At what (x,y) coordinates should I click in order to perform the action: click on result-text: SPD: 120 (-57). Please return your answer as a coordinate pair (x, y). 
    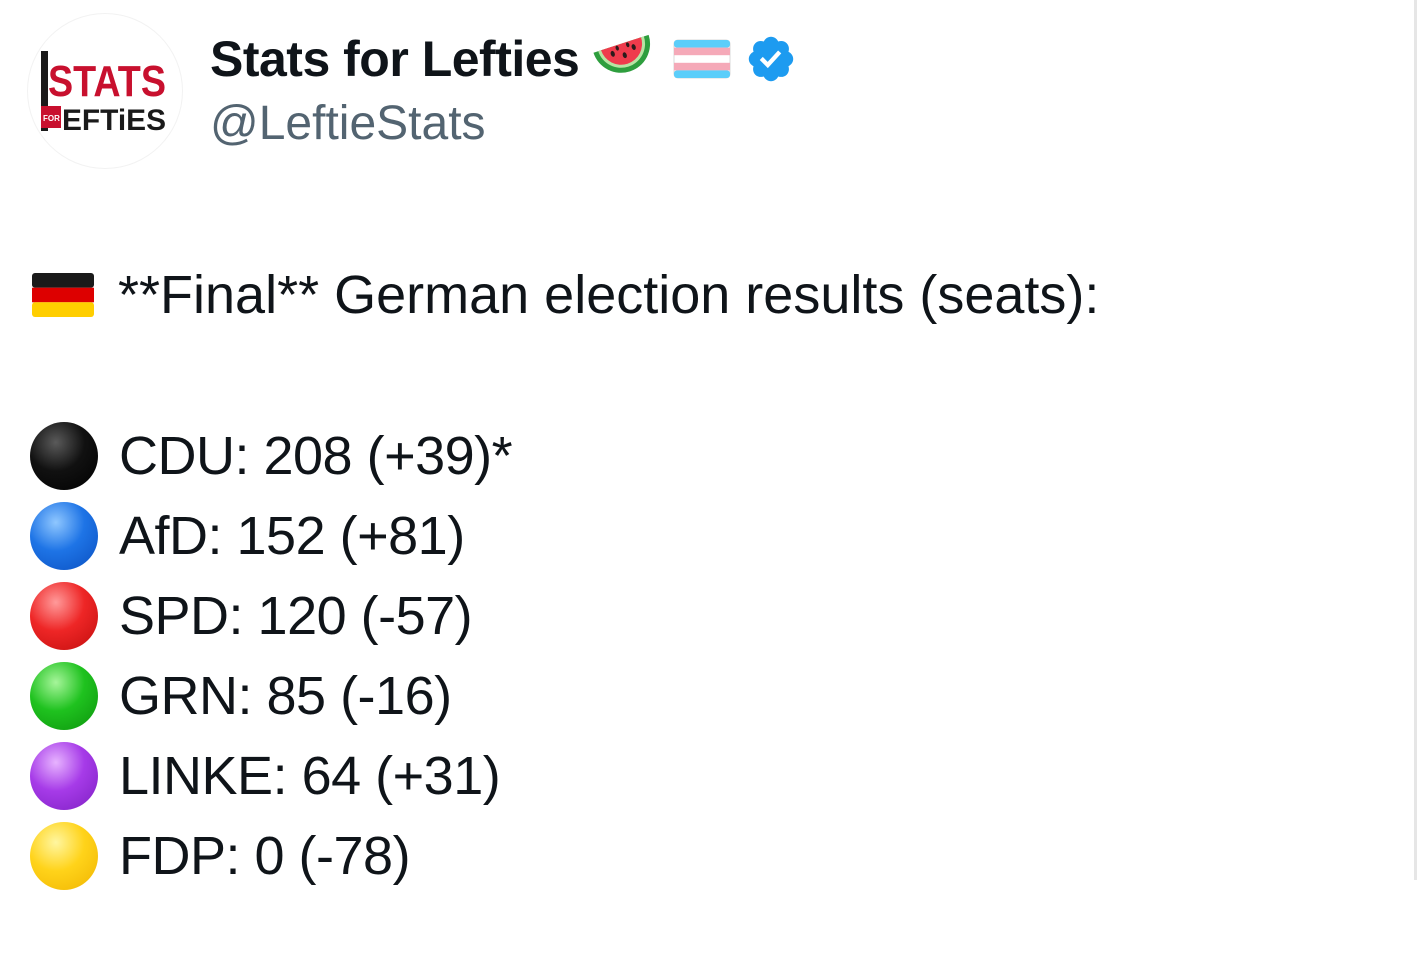
    Looking at the image, I should click on (296, 616).